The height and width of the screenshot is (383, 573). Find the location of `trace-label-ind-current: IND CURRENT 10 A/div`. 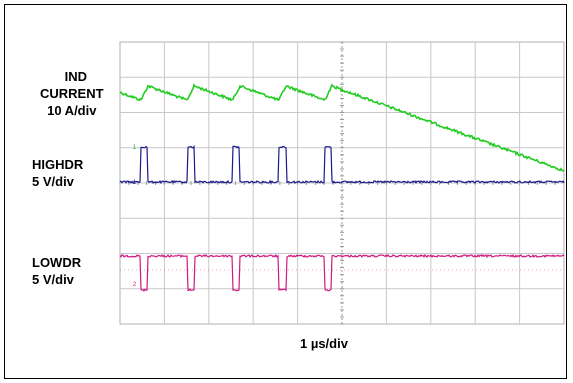

trace-label-ind-current: IND CURRENT 10 A/div is located at coordinates (72, 93).